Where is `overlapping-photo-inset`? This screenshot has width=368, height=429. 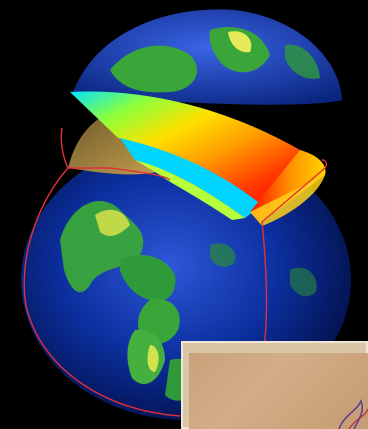 overlapping-photo-inset is located at coordinates (274, 385).